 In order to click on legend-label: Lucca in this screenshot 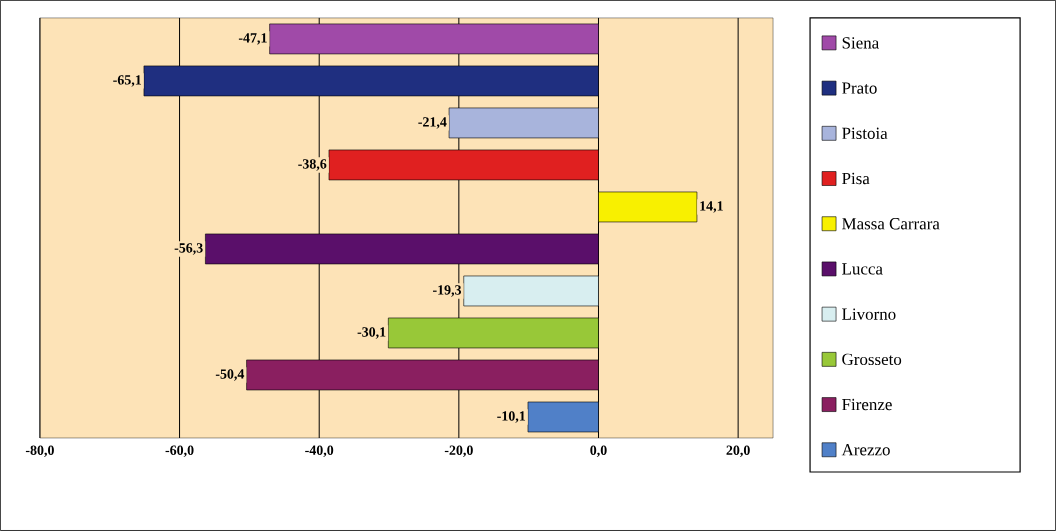, I will do `click(862, 269)`.